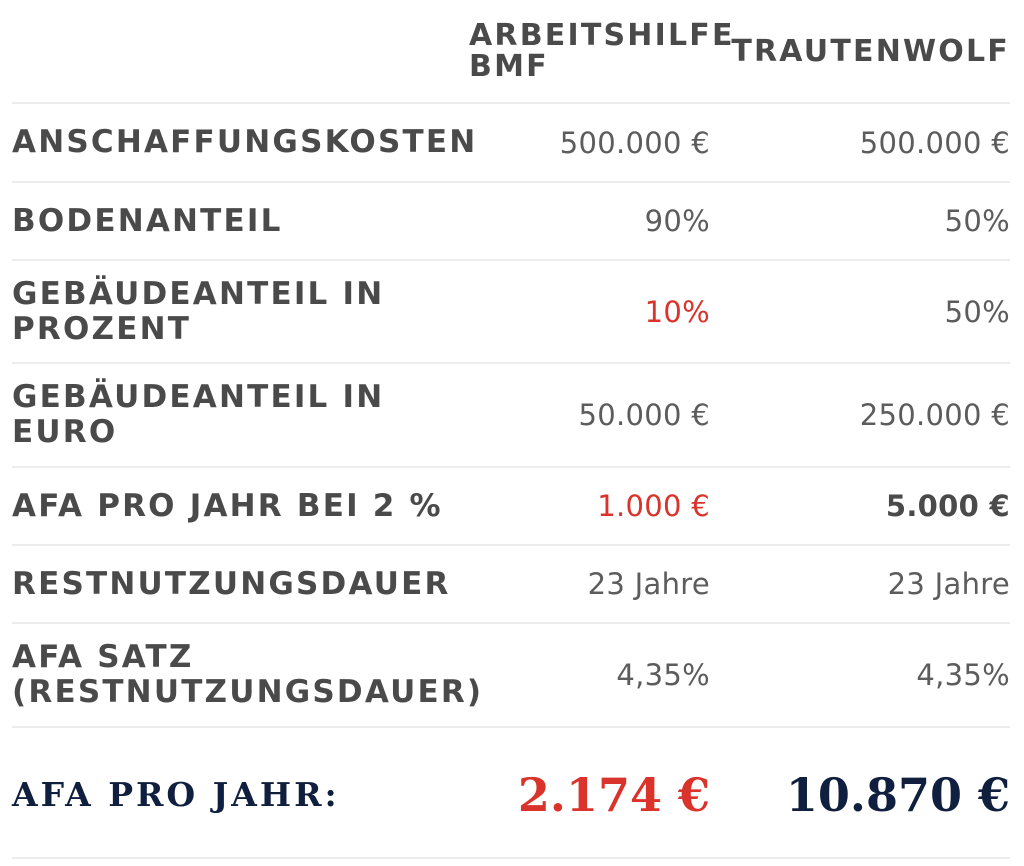 The height and width of the screenshot is (866, 1024). What do you see at coordinates (648, 584) in the screenshot?
I see `value-bmf: 23 Jahre` at bounding box center [648, 584].